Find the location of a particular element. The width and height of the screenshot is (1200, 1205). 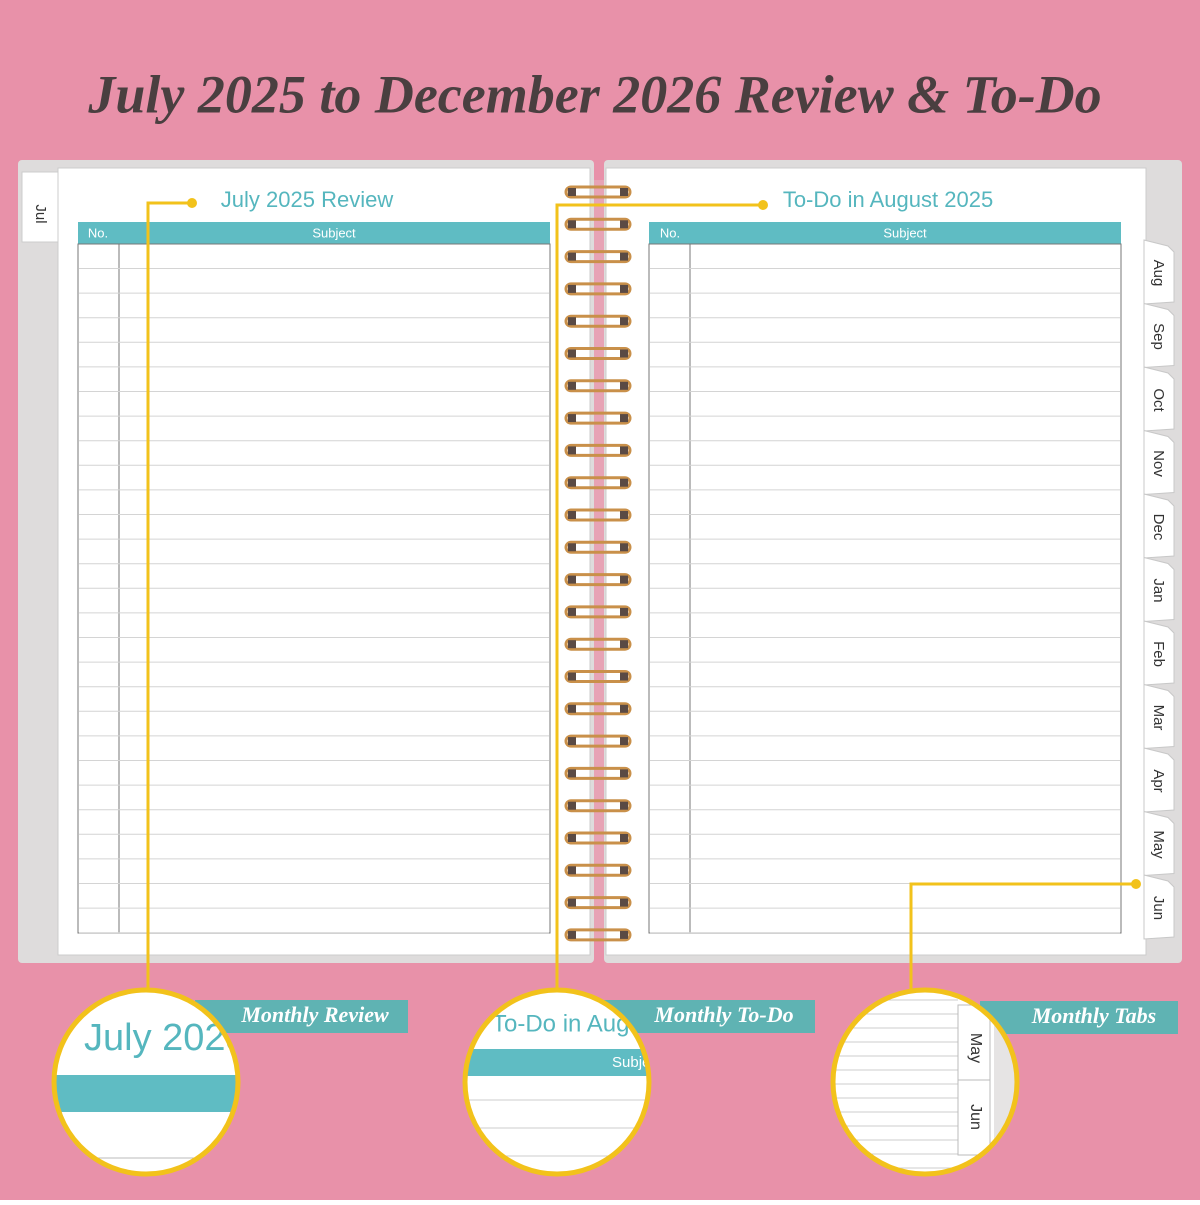

tab-label: Jun is located at coordinates (1158, 908).